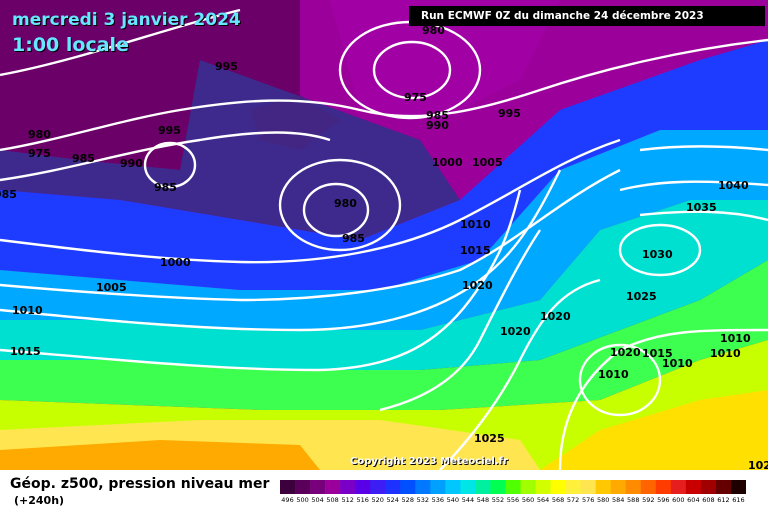 This screenshot has width=768, height=512. What do you see at coordinates (513, 500) in the screenshot?
I see `scale-tick-label: 556` at bounding box center [513, 500].